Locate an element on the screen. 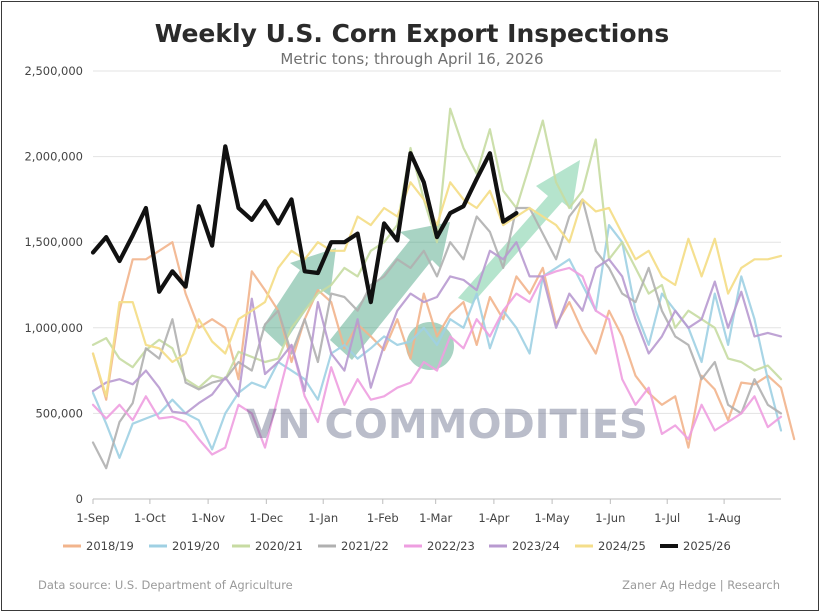 Image resolution: width=822 pixels, height=614 pixels. footer-credit: Zaner Ag Hedge | Research is located at coordinates (701, 585).